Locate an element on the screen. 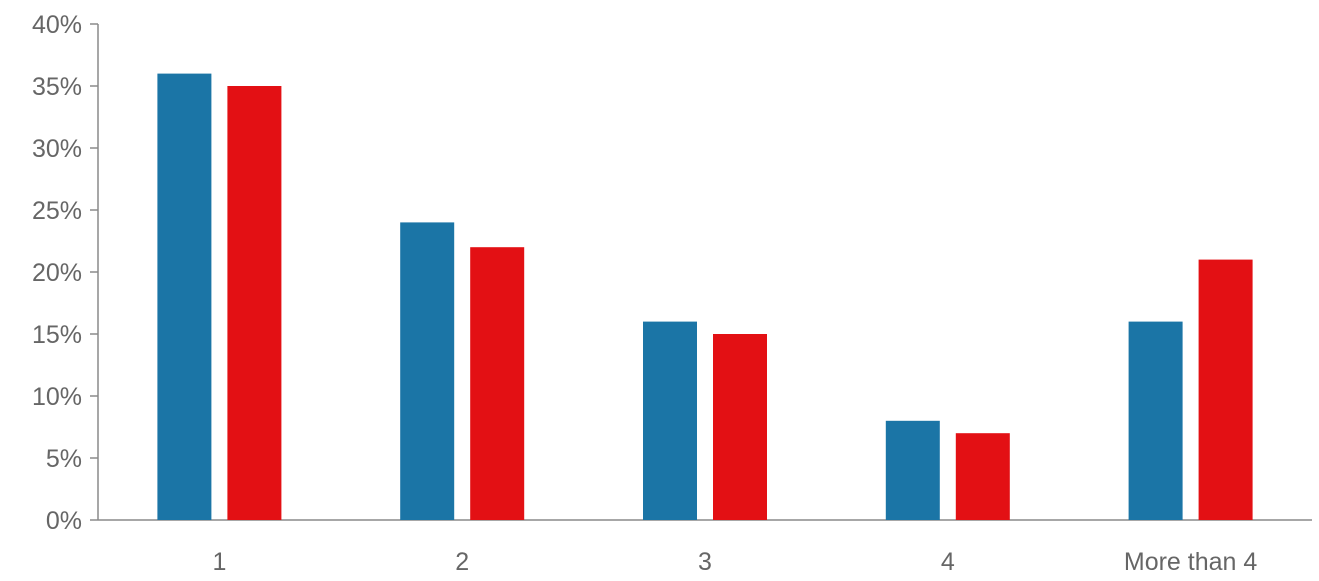 This screenshot has width=1319, height=581. y-tick-label: 5% is located at coordinates (64, 459).